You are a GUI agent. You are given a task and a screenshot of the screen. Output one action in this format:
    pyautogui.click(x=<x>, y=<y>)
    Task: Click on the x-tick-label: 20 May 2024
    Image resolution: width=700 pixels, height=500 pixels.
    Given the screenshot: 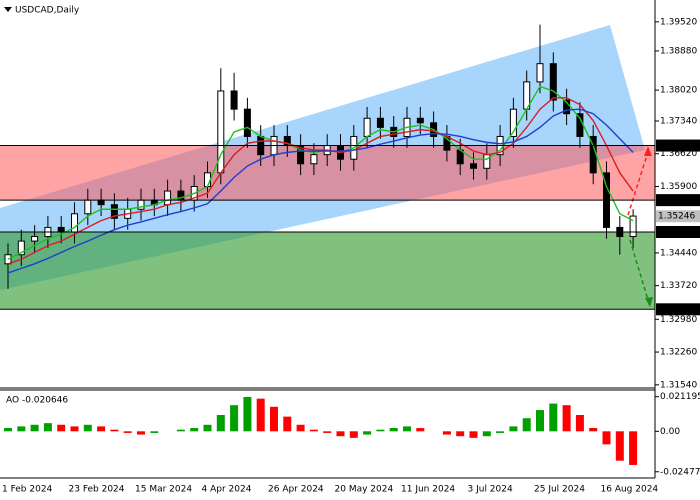 What is the action you would take?
    pyautogui.click(x=364, y=490)
    